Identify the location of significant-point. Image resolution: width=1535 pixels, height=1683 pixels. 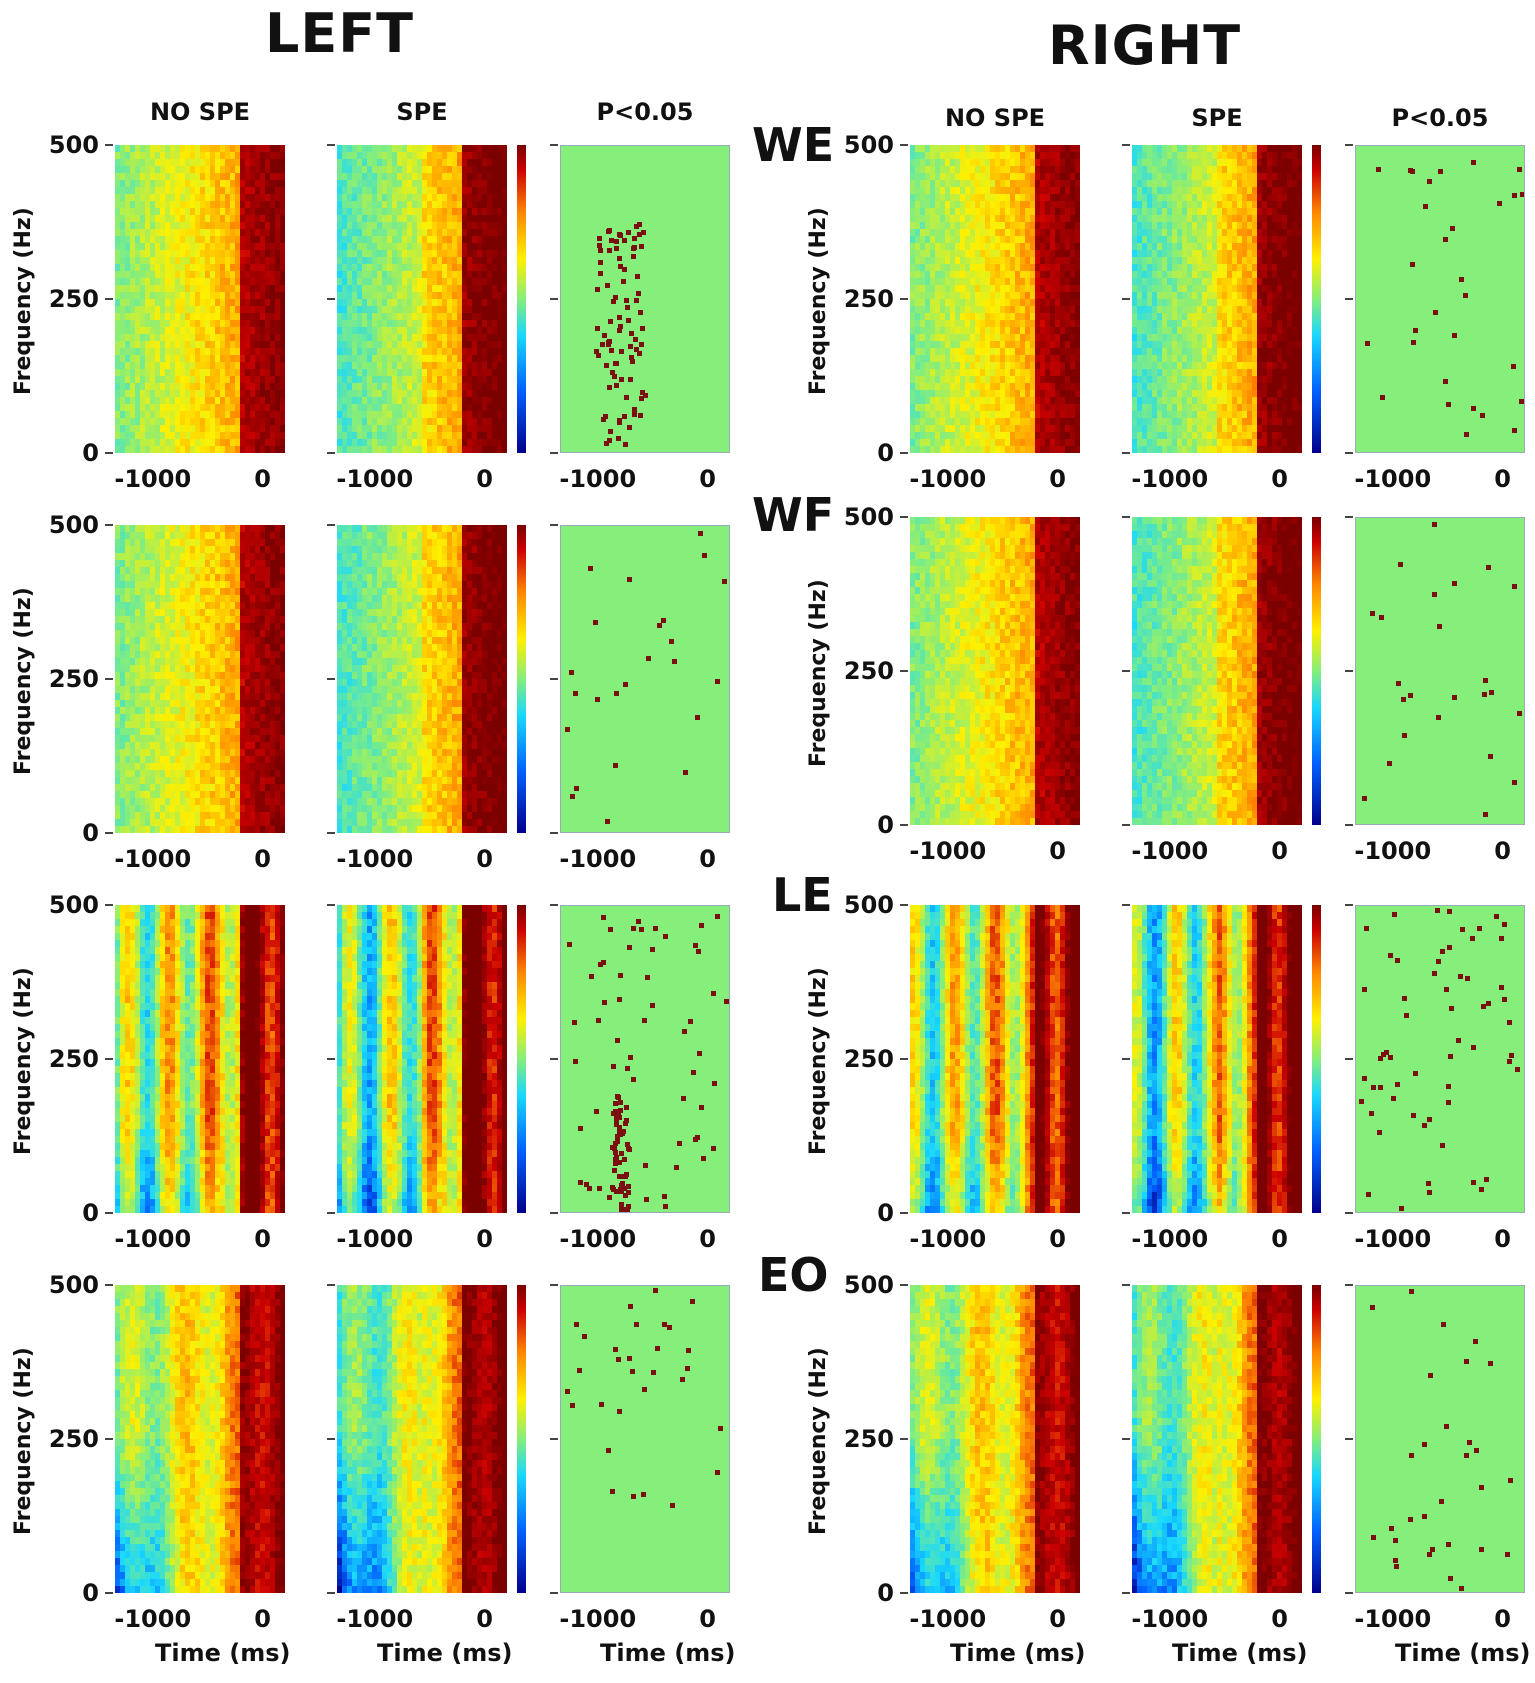
(608, 231).